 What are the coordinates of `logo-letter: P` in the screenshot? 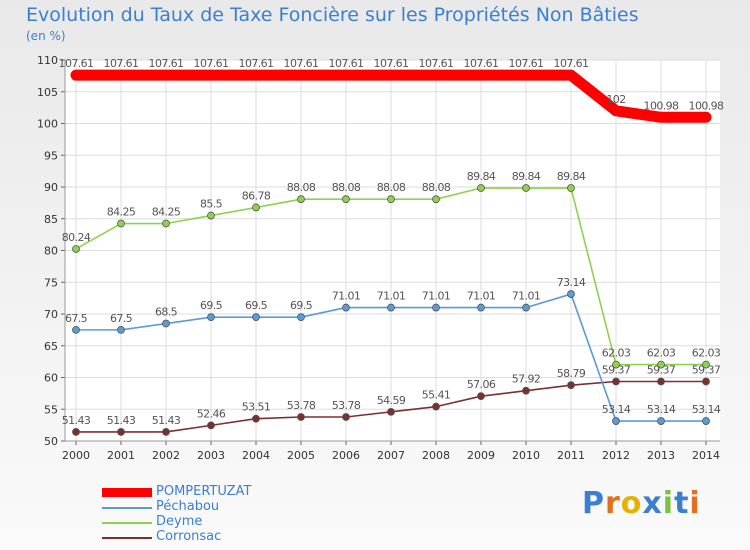 It's located at (593, 503).